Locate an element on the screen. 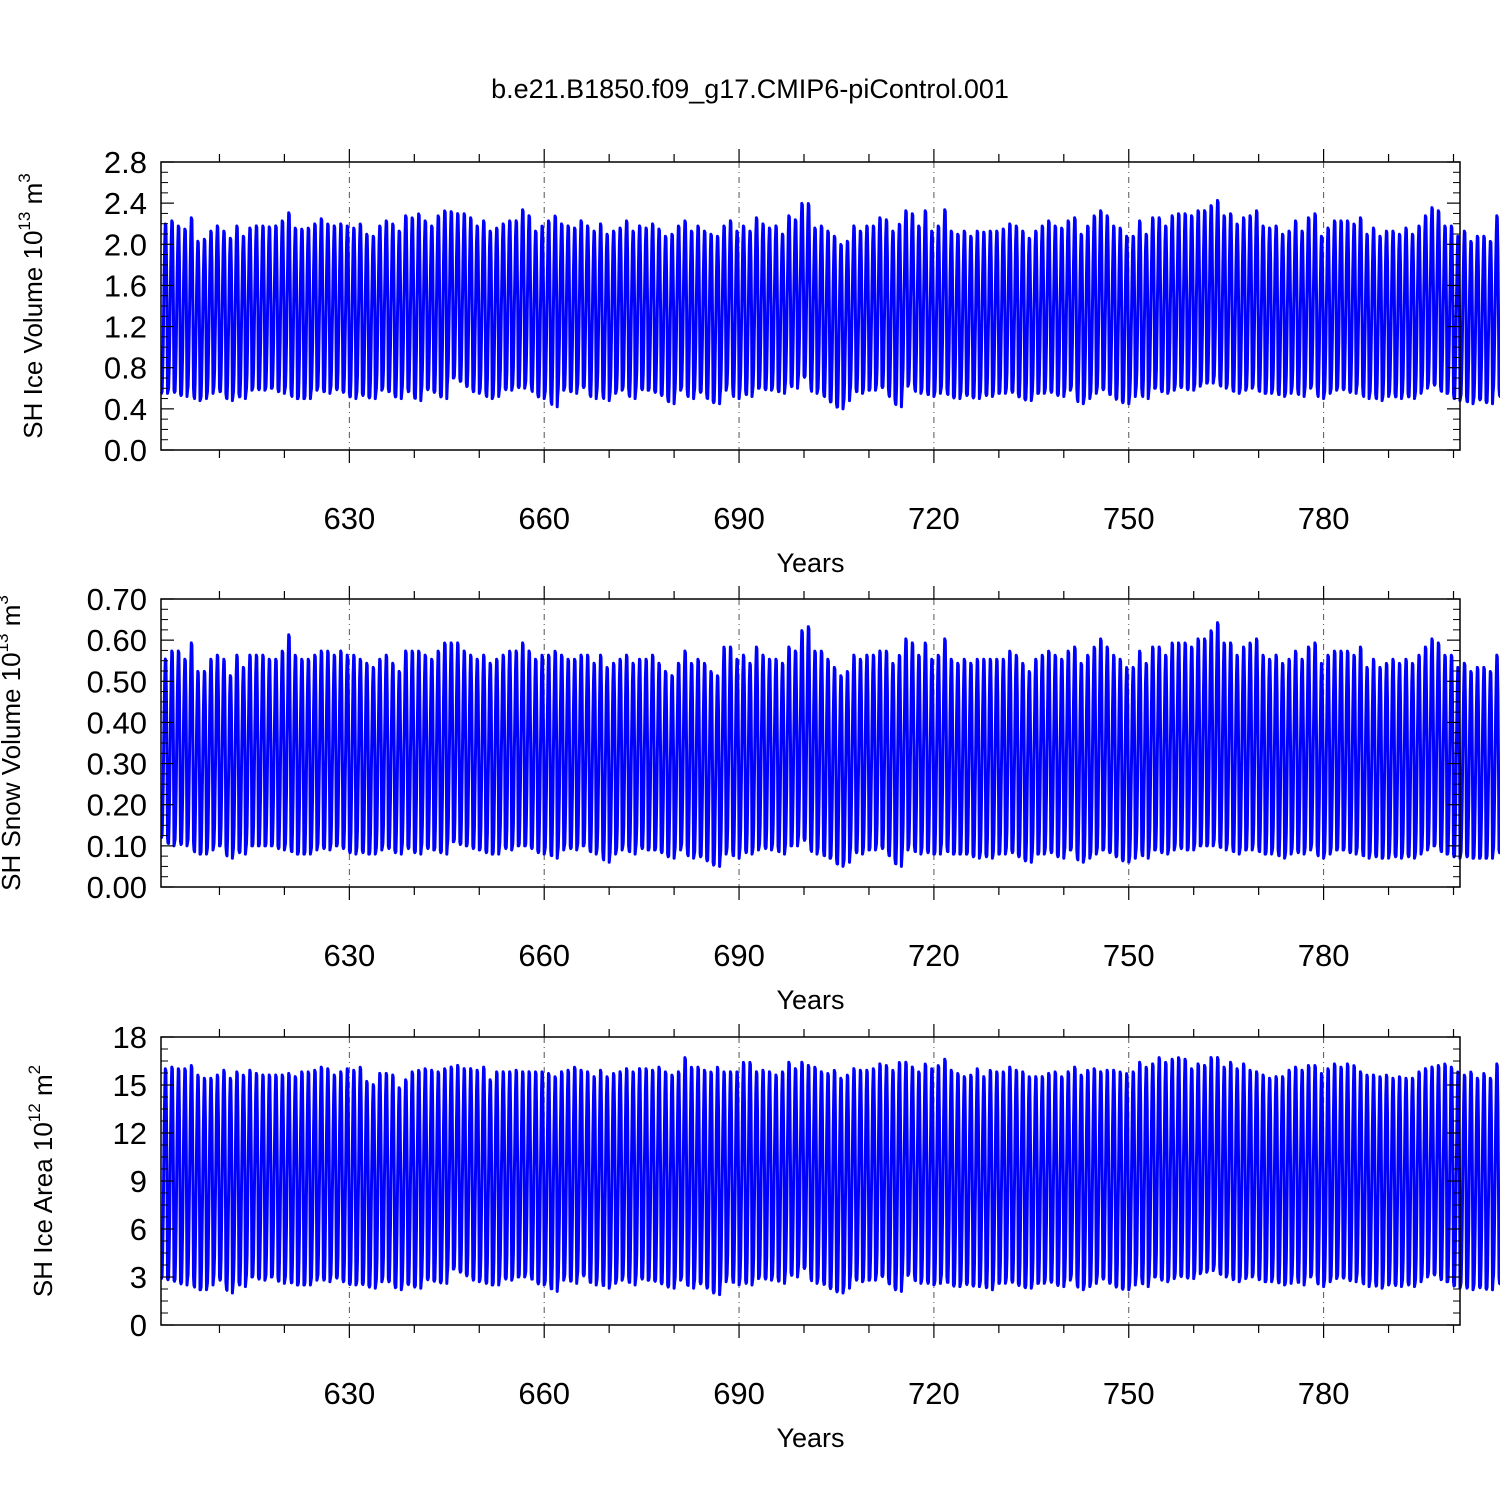 Image resolution: width=1500 pixels, height=1500 pixels. snow-volume-y-axis-label-unit: m is located at coordinates (13, 619).